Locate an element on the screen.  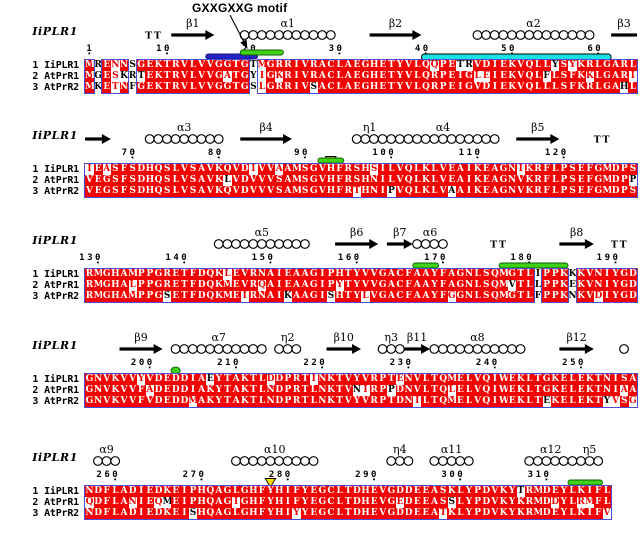
residue-cell: P is located at coordinates (443, 65).